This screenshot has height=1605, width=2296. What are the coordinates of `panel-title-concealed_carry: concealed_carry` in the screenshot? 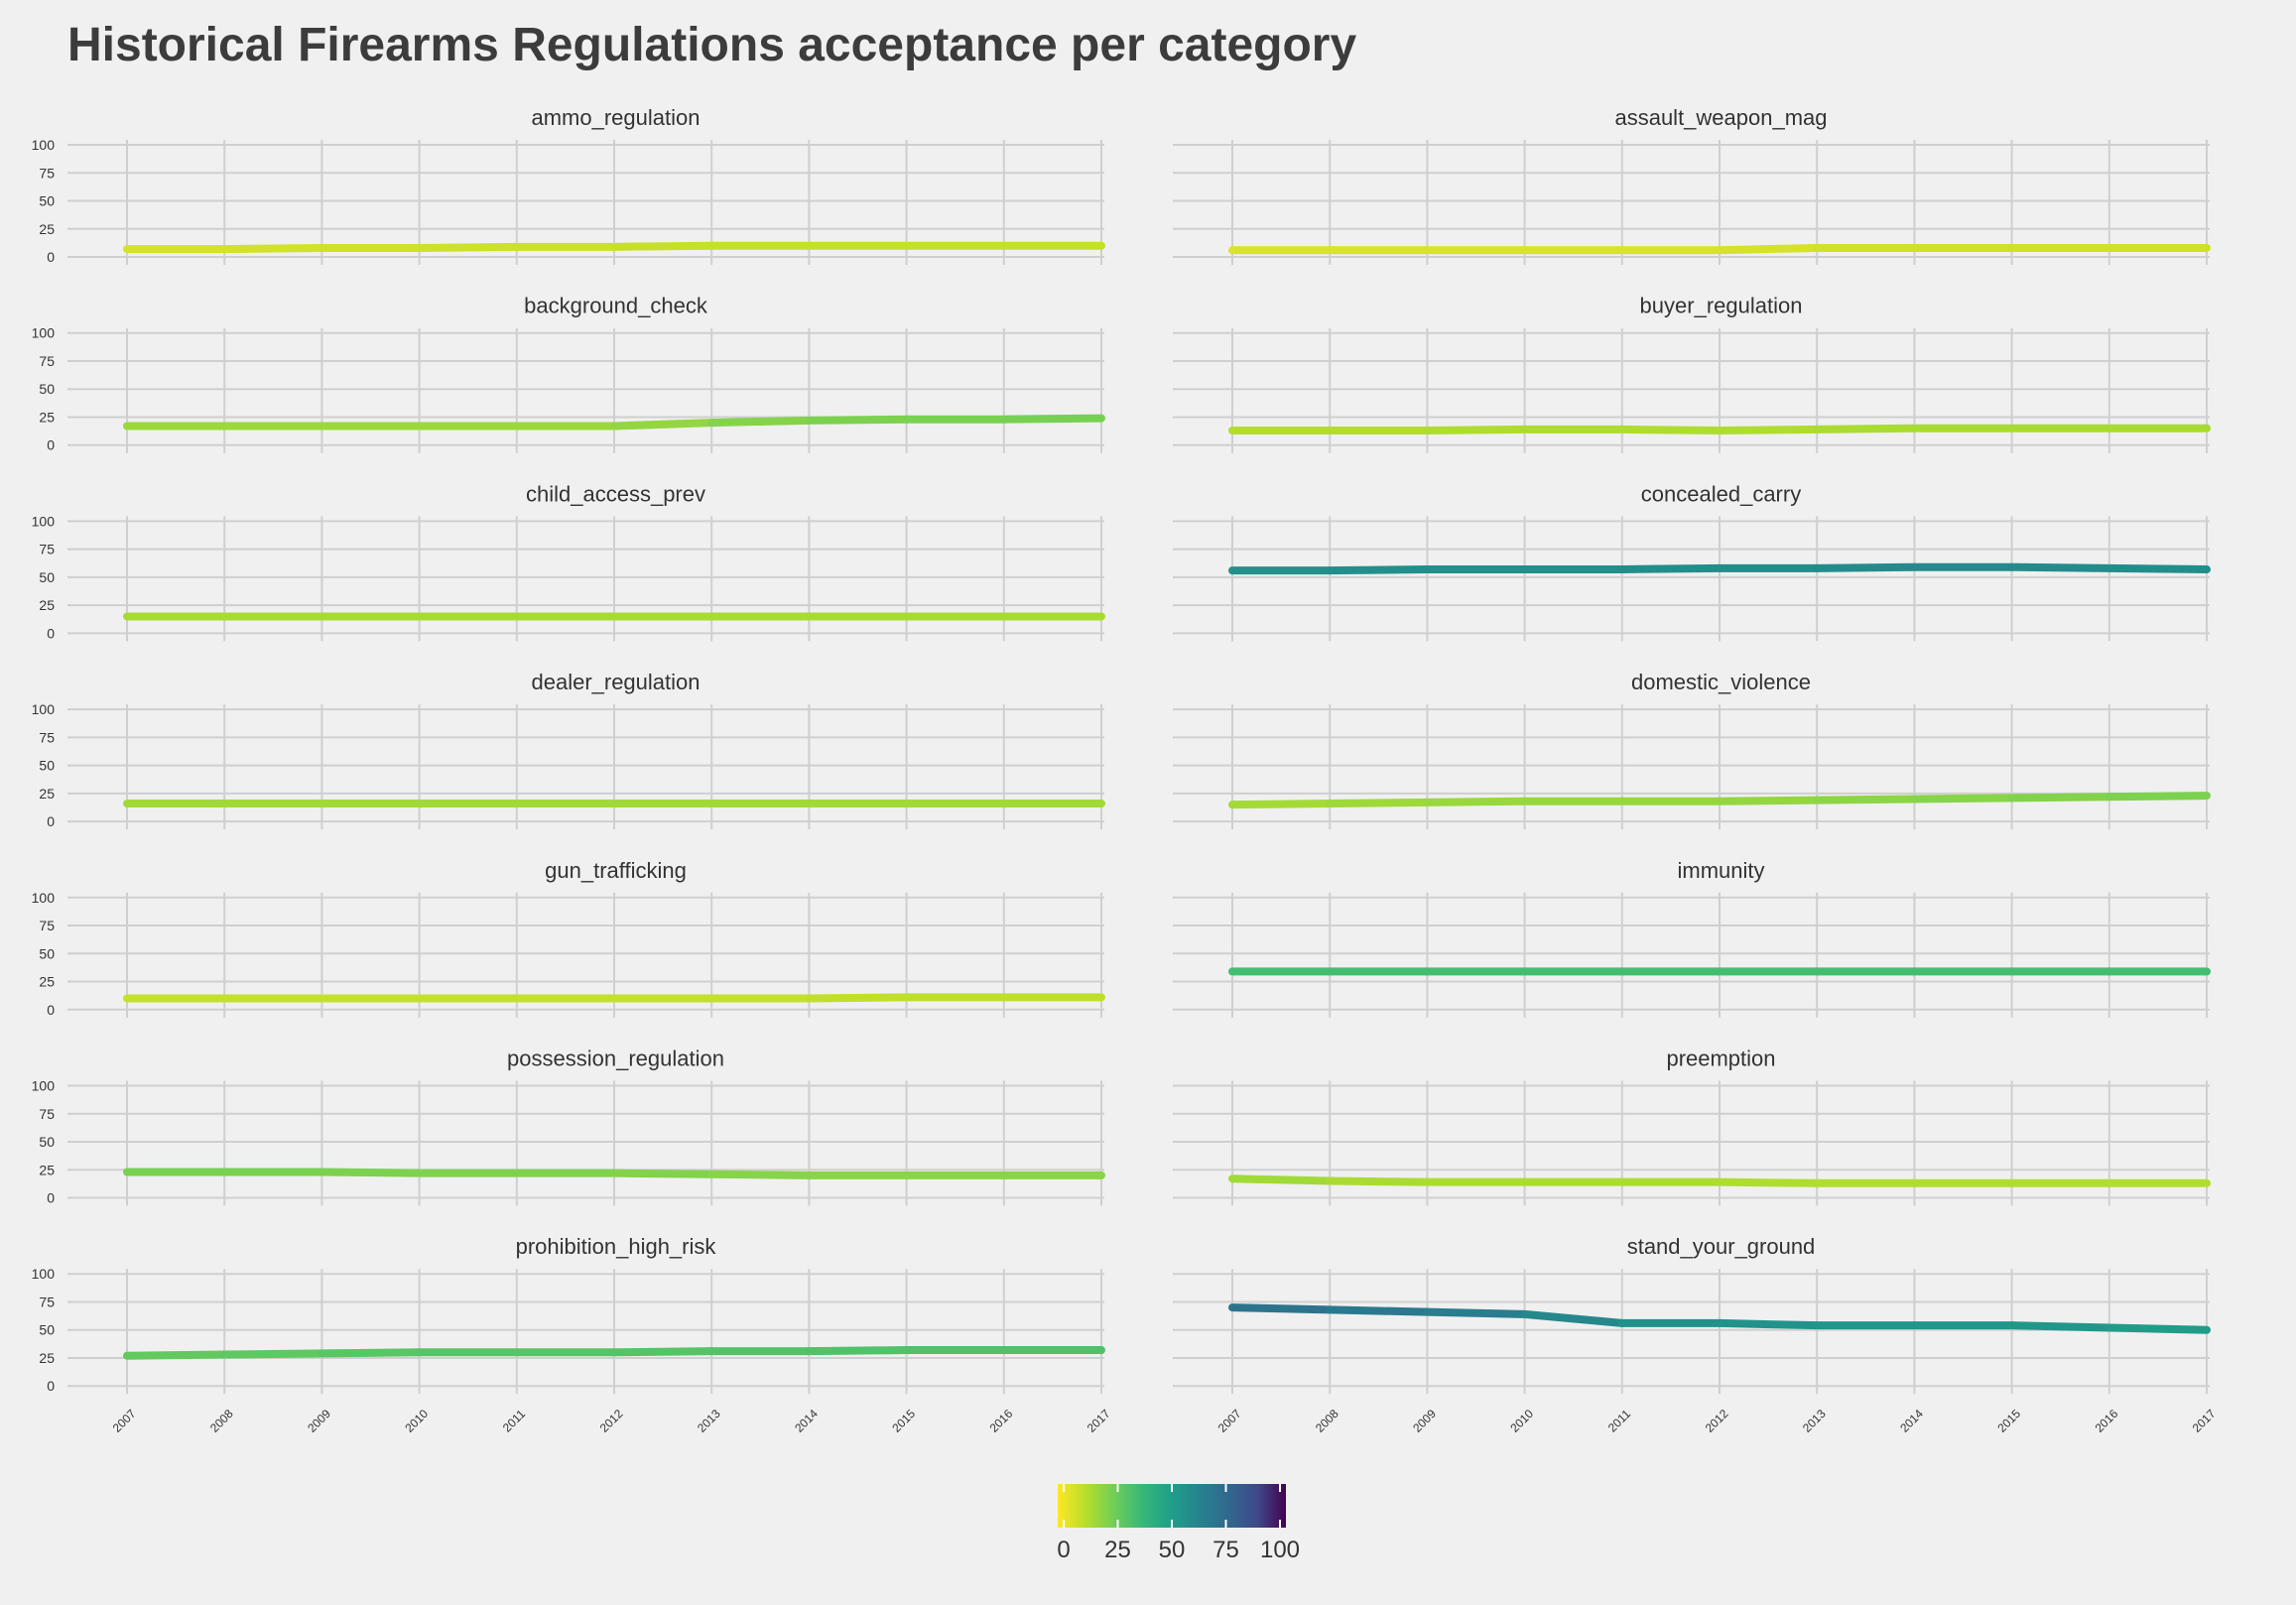 It's located at (1721, 493).